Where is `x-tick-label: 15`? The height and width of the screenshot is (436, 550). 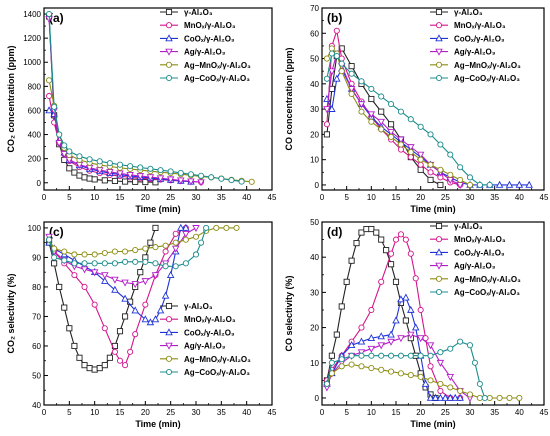 x-tick-label: 15 is located at coordinates (120, 197).